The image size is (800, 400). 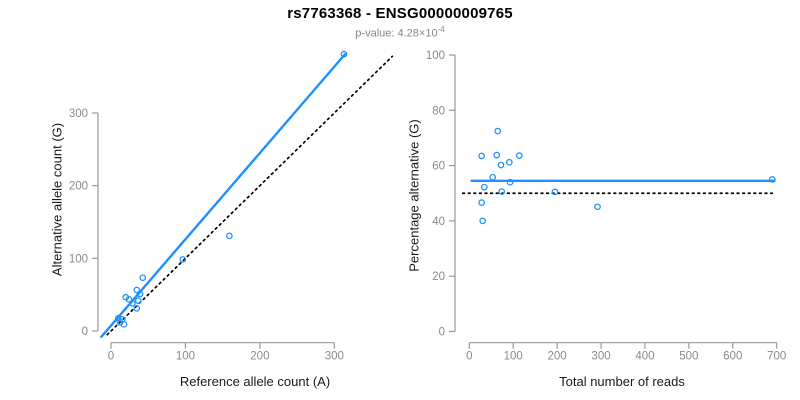 I want to click on chart-subtitle: p-value: 4.28×10-4, so click(x=400, y=32).